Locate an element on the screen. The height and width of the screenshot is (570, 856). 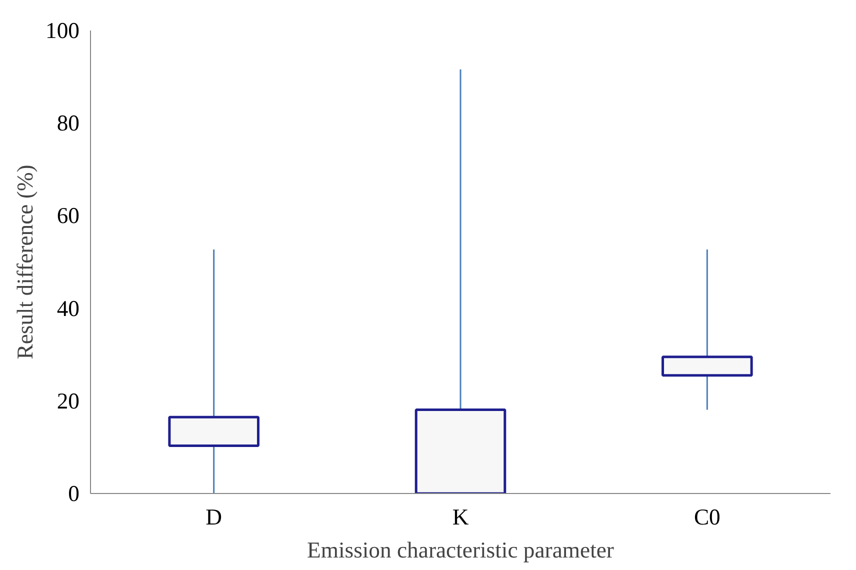
y-tick-label: 40 is located at coordinates (68, 308).